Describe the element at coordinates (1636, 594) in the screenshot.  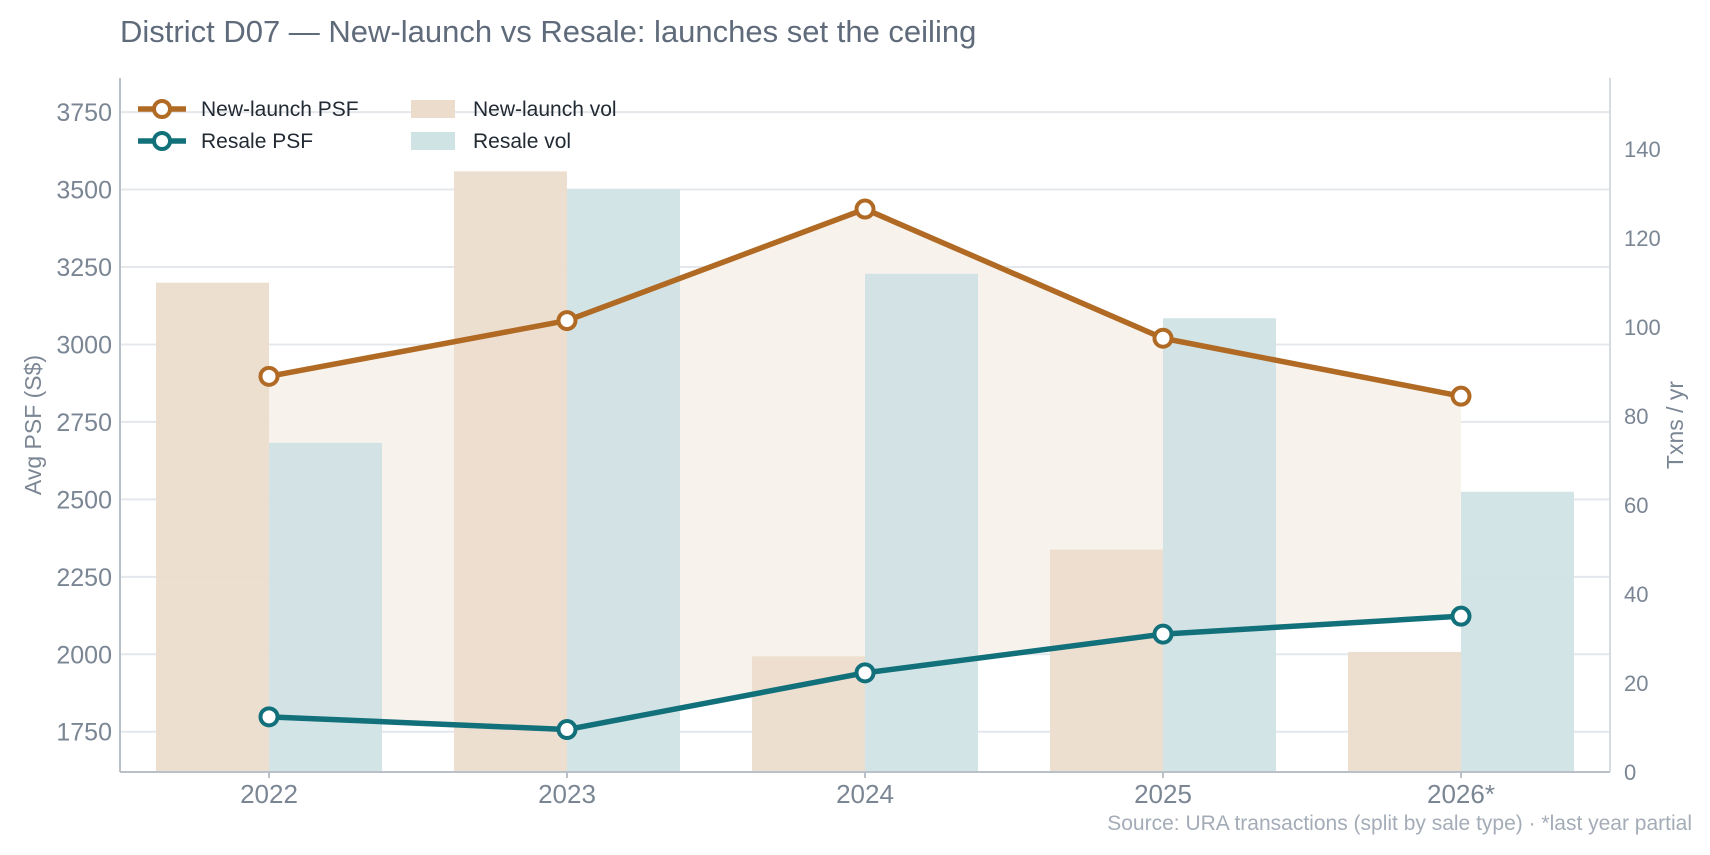
I see `y-right-tick-label: 40` at that location.